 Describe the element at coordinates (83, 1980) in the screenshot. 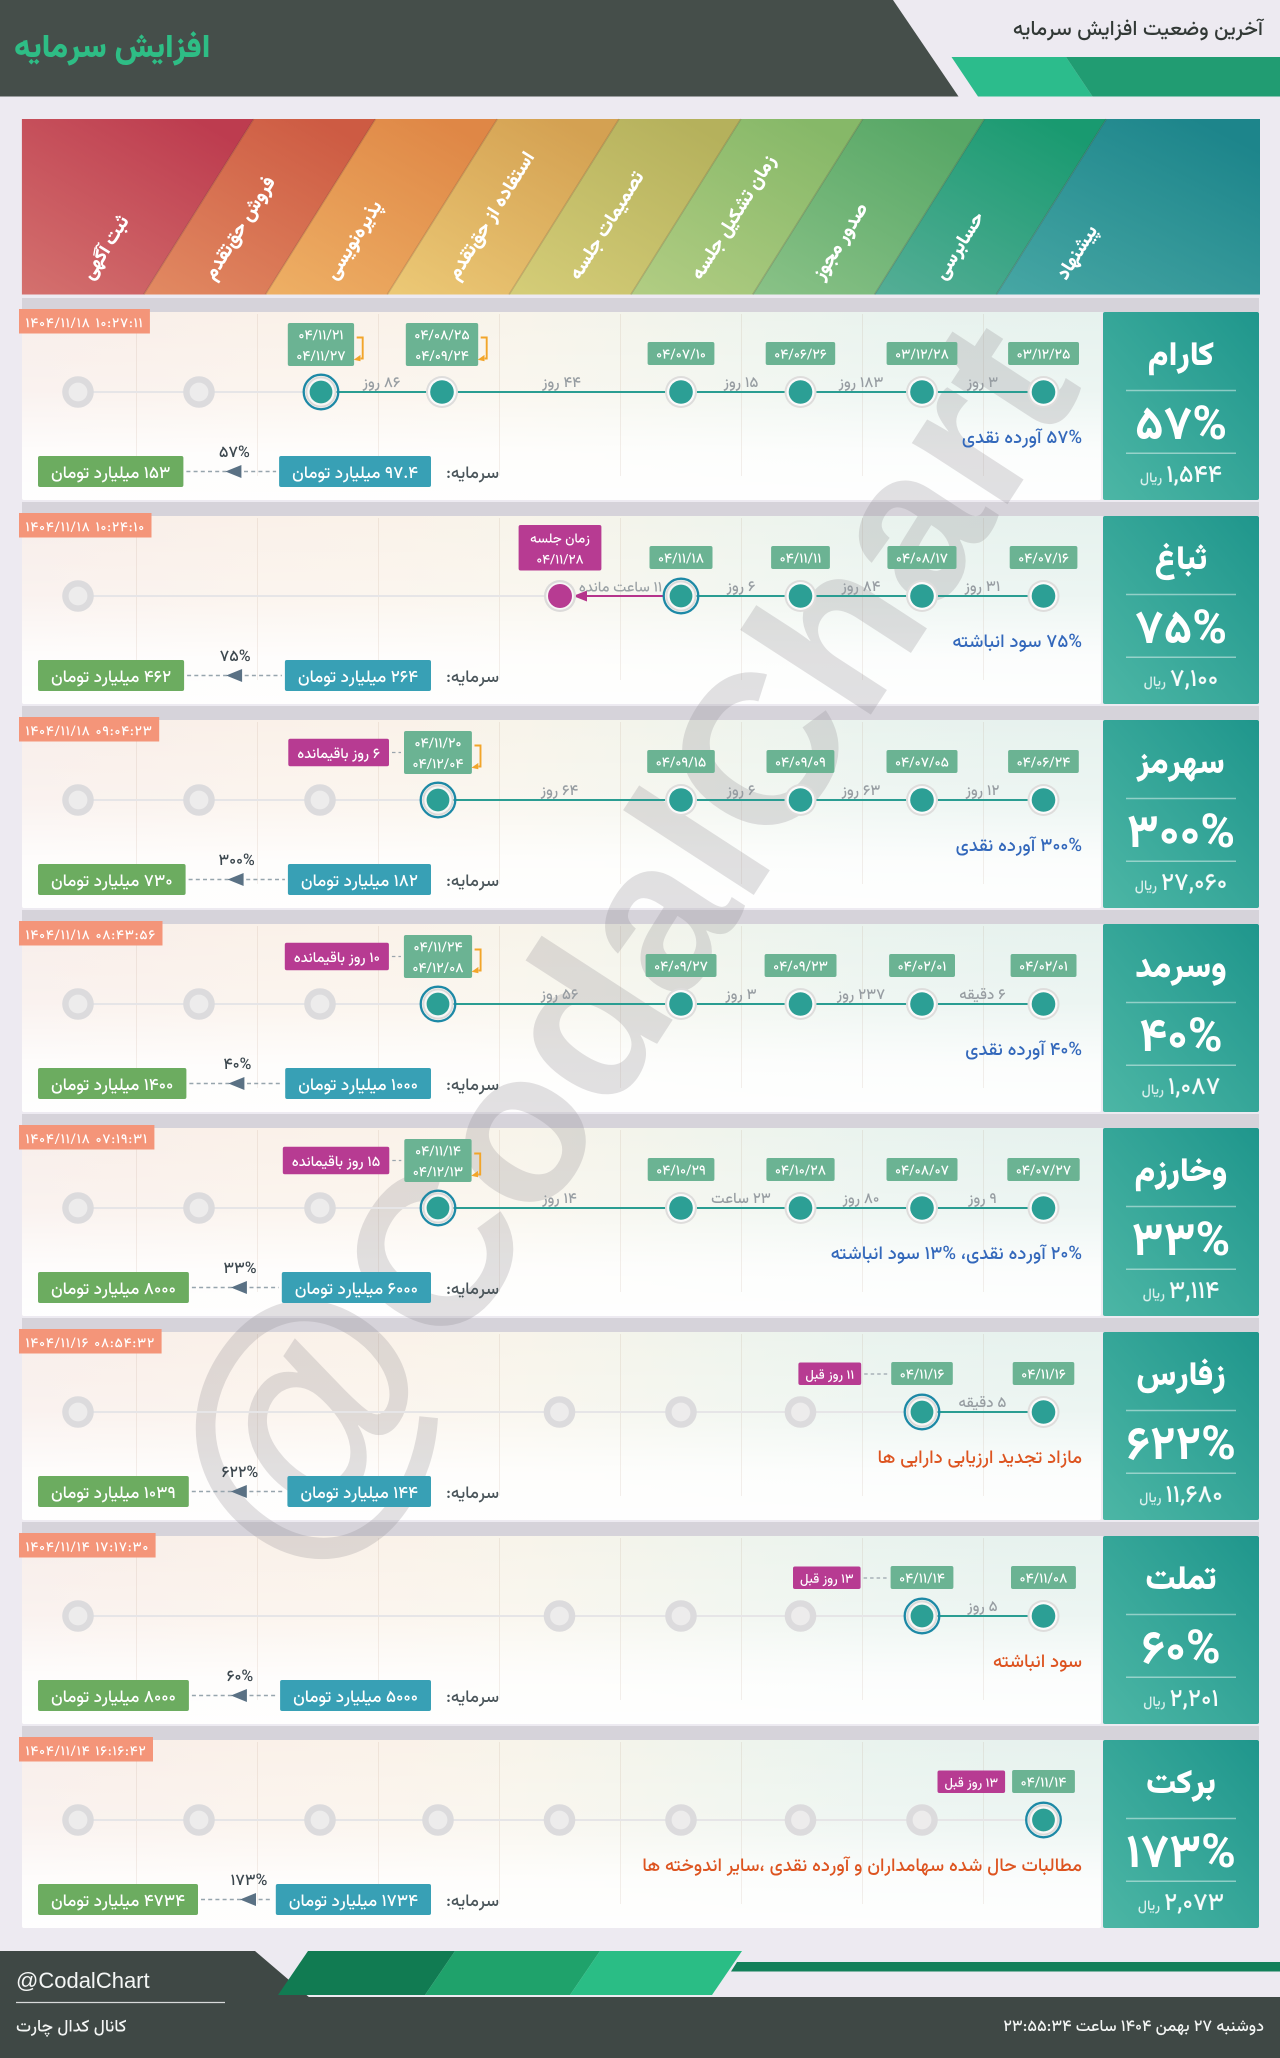

I see `svg-text: @CodalChart` at that location.